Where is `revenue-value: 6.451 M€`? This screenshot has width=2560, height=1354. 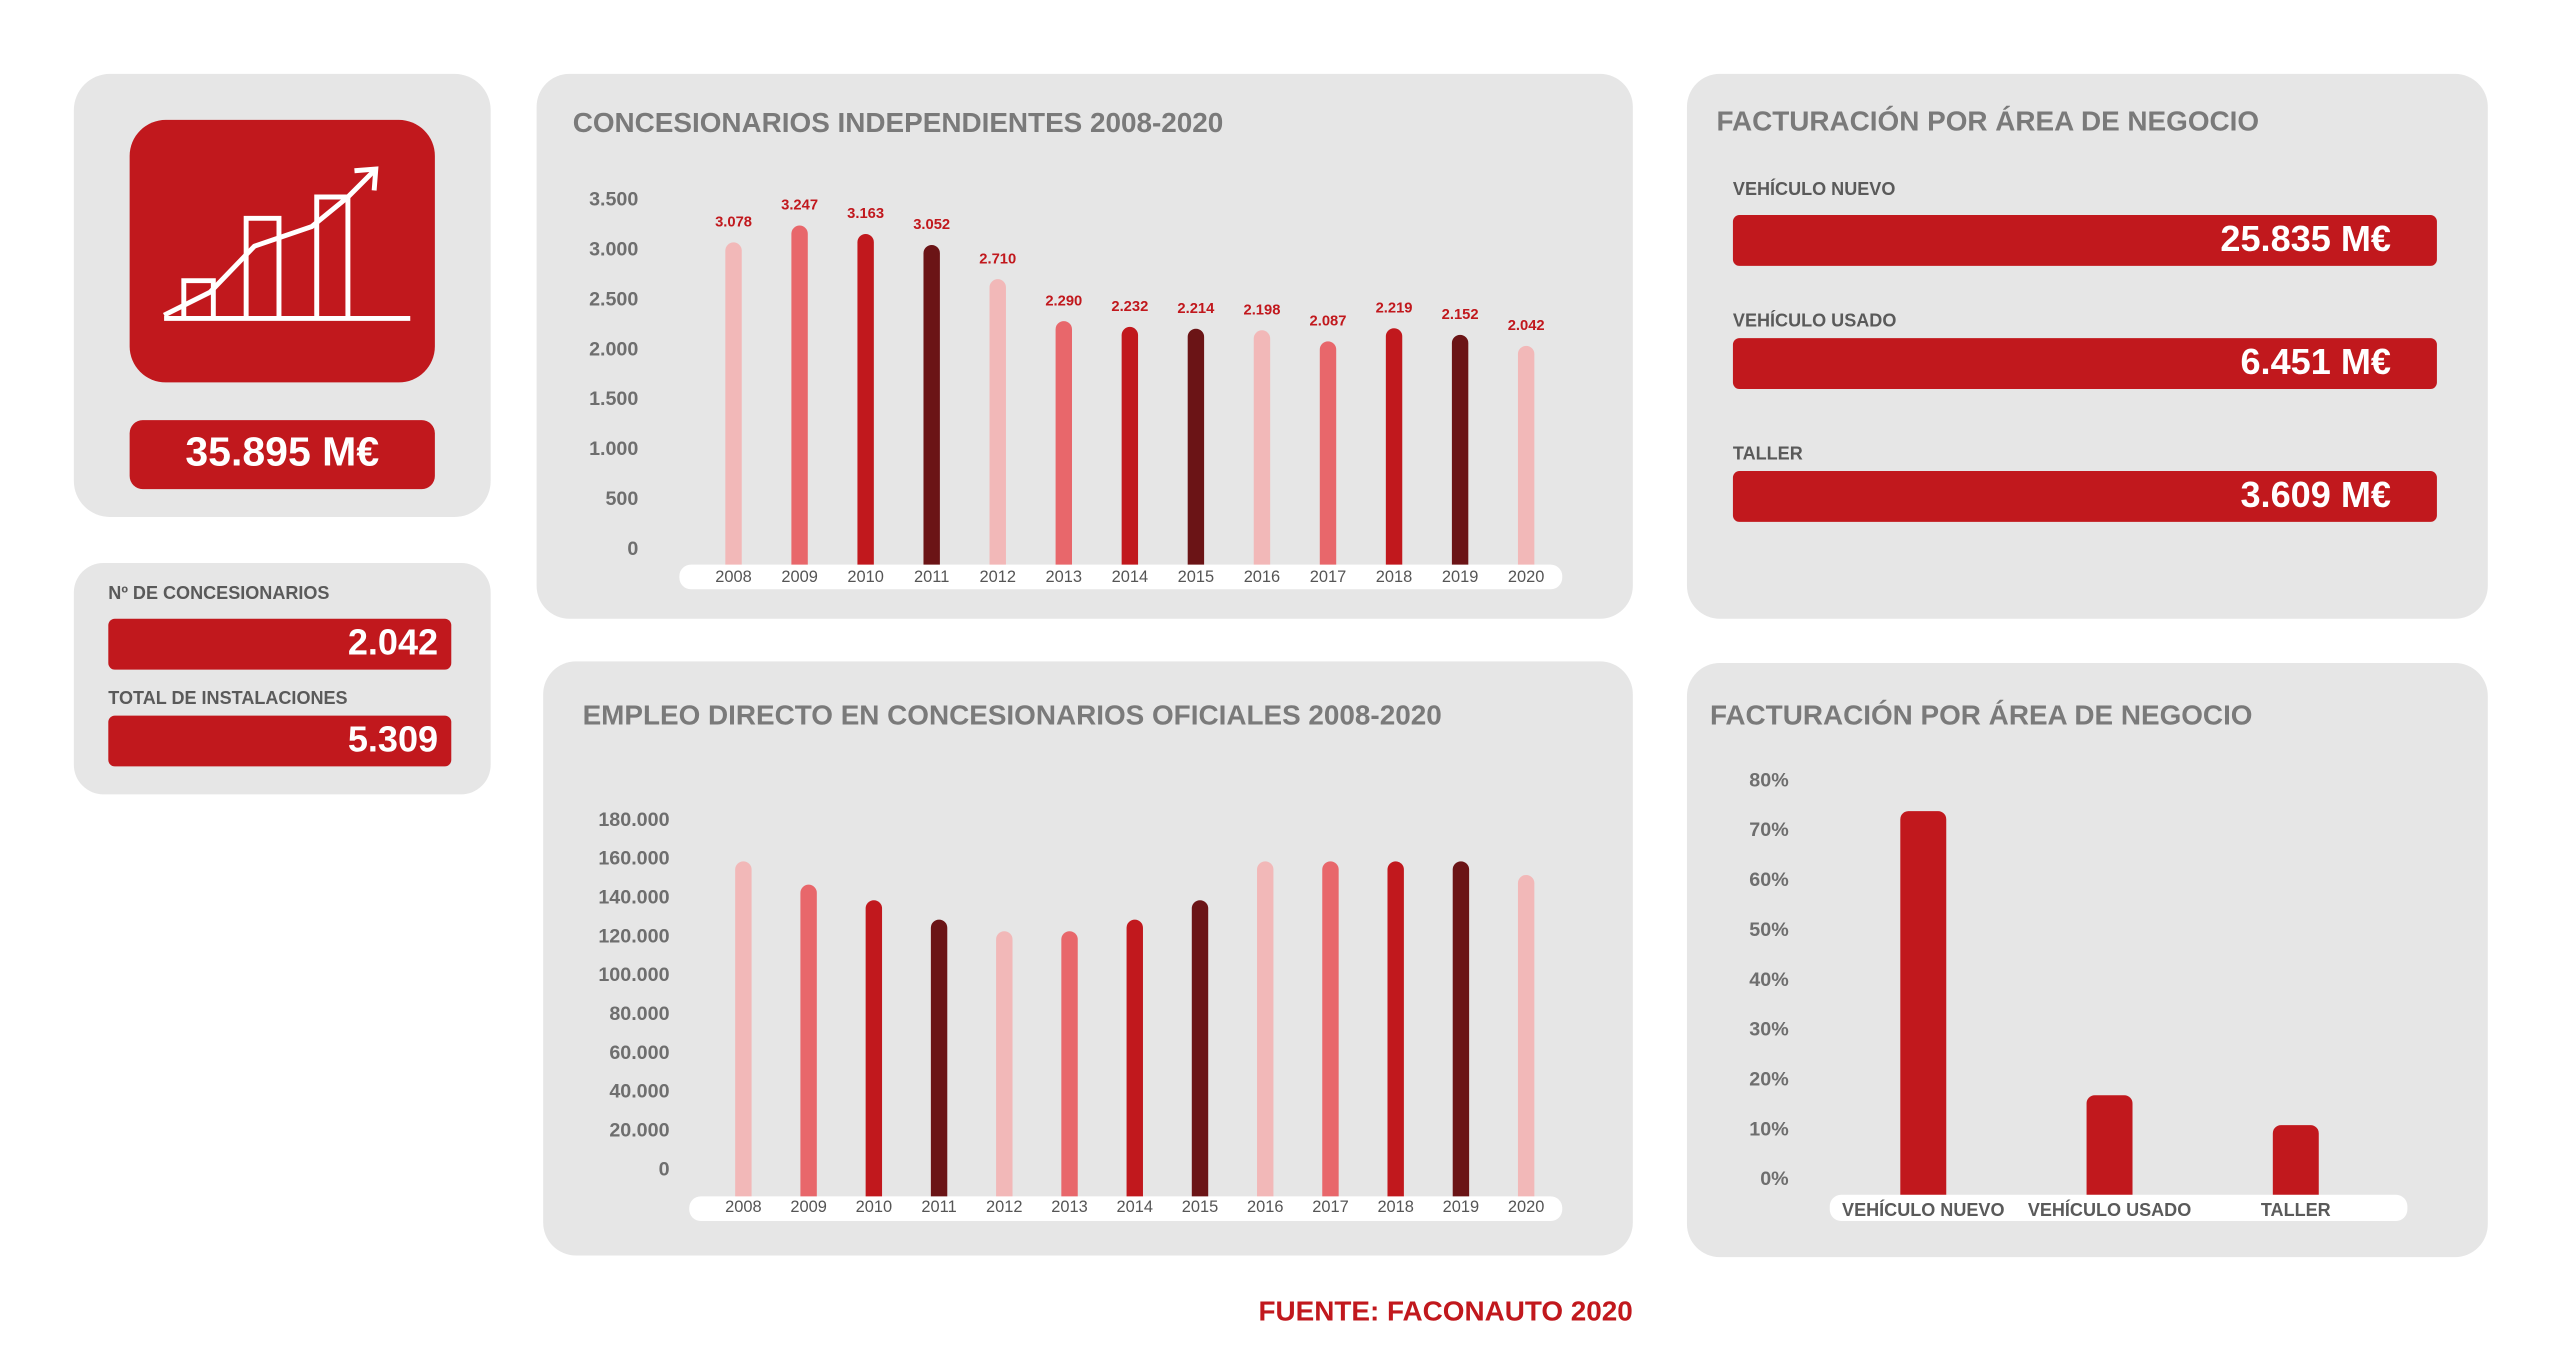 revenue-value: 6.451 M€ is located at coordinates (2315, 361).